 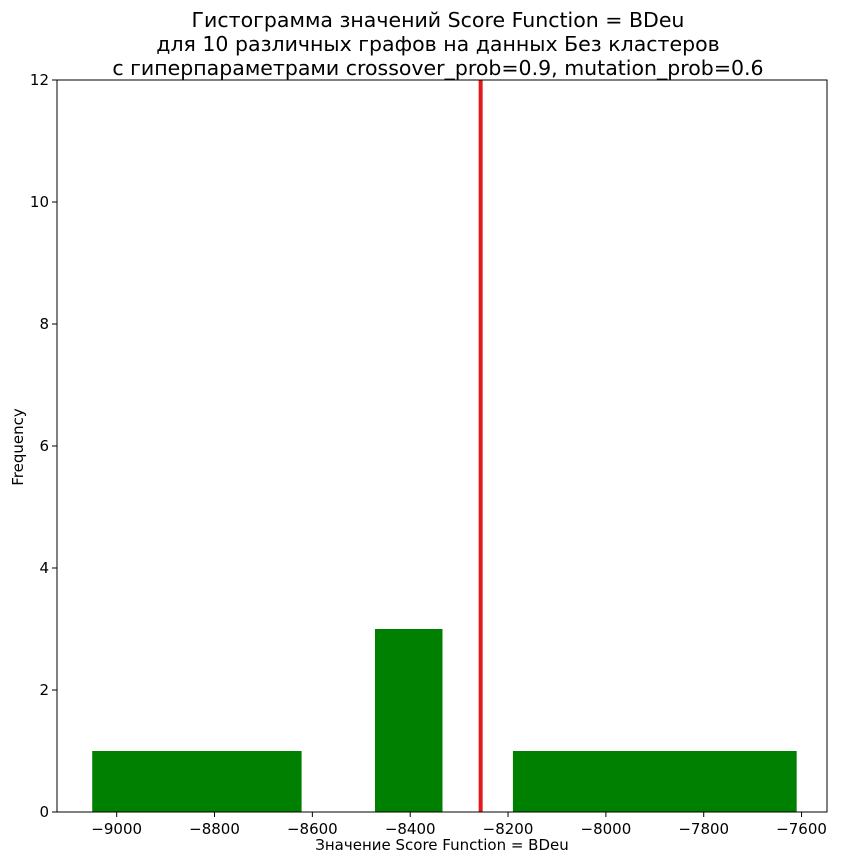 I want to click on x-axis-label: Значение Score Function = BDeu, so click(x=442, y=845).